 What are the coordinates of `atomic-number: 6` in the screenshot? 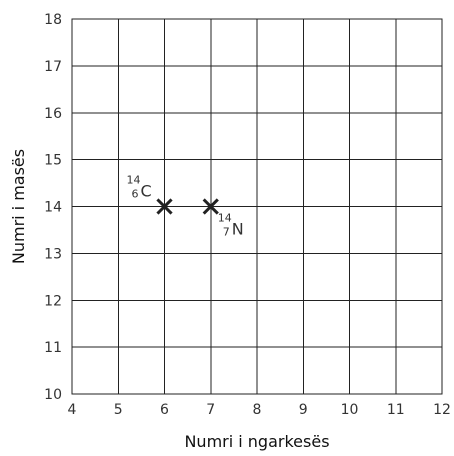 It's located at (135, 194).